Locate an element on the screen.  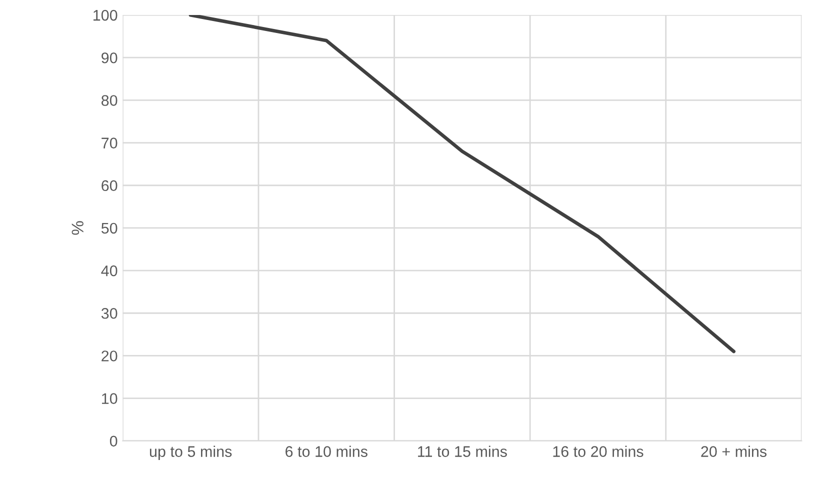
y-tick-label: 80 is located at coordinates (110, 100).